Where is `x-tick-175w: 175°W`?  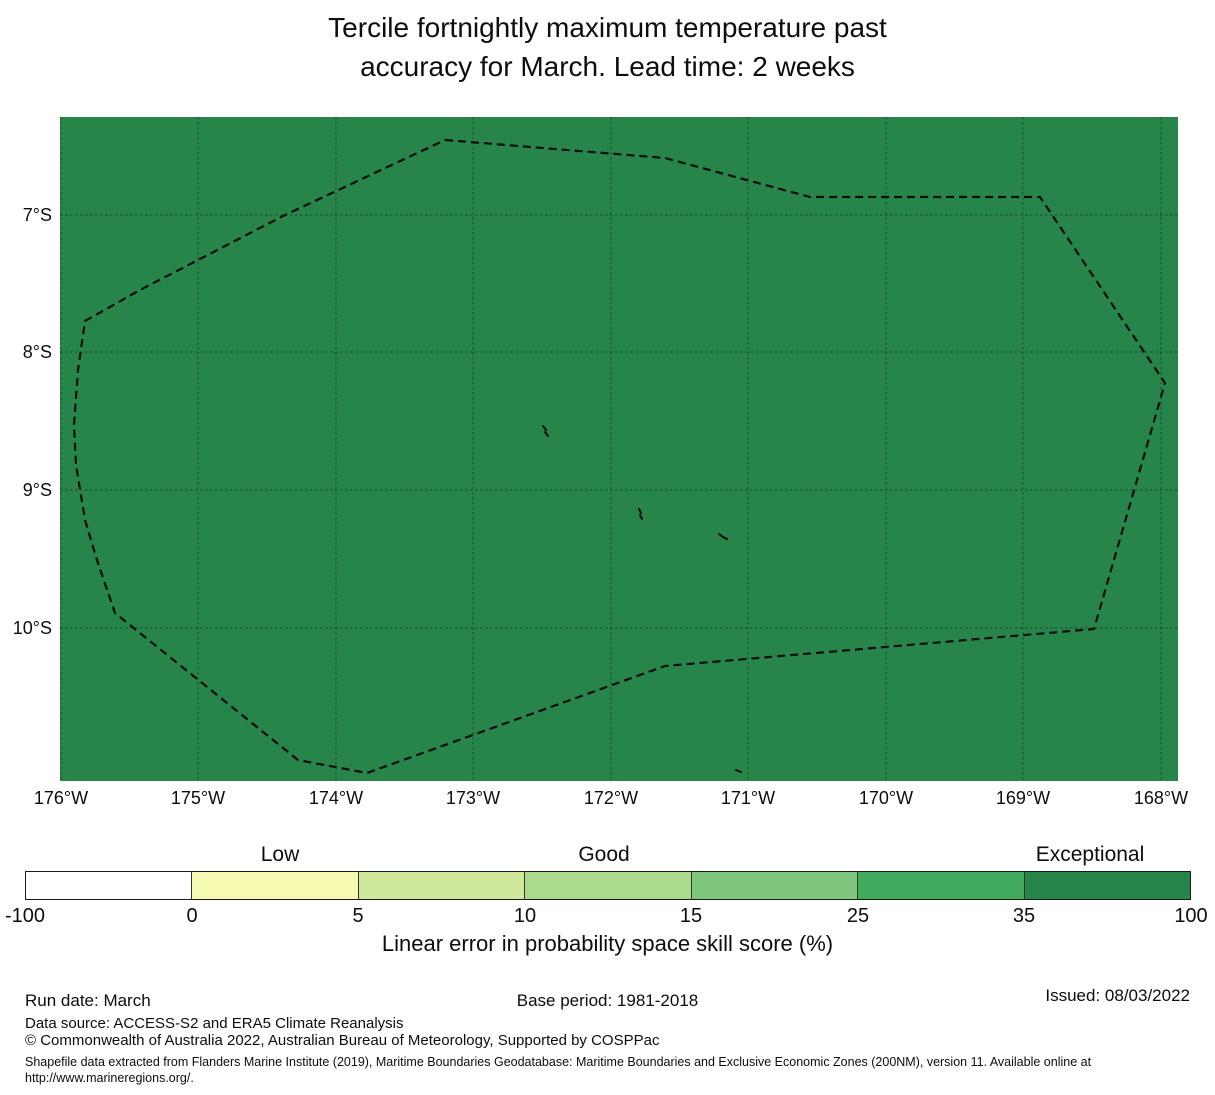 x-tick-175w: 175°W is located at coordinates (198, 798).